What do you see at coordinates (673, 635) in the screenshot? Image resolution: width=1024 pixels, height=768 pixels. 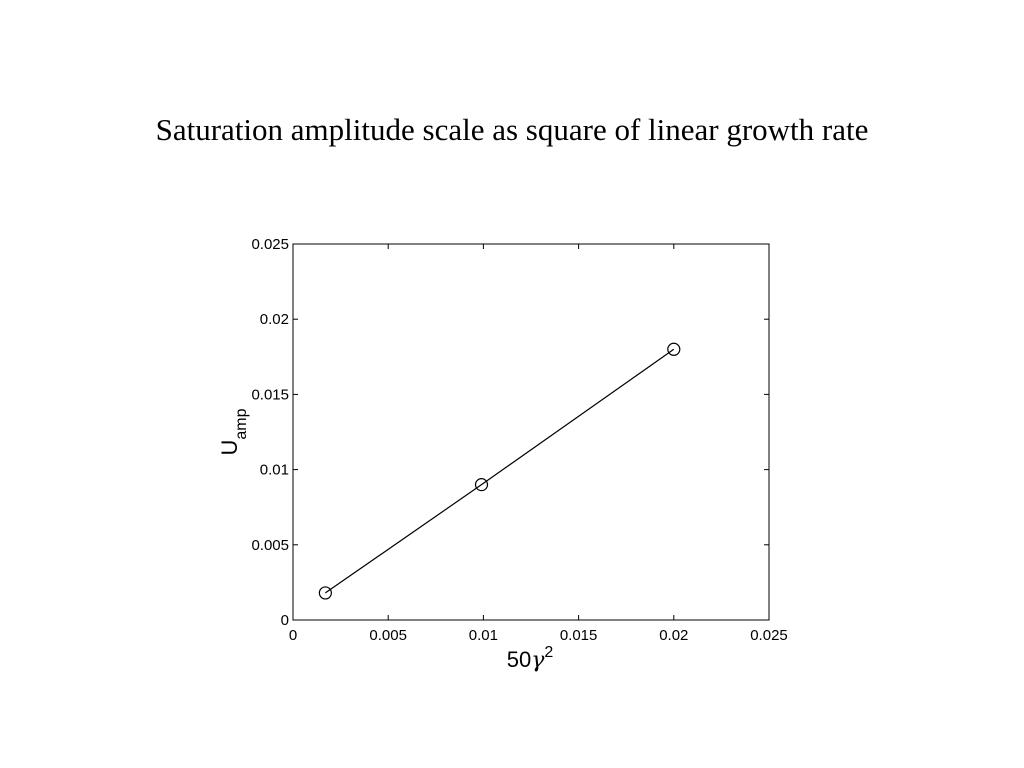 I see `x-tick-label: 0.02` at bounding box center [673, 635].